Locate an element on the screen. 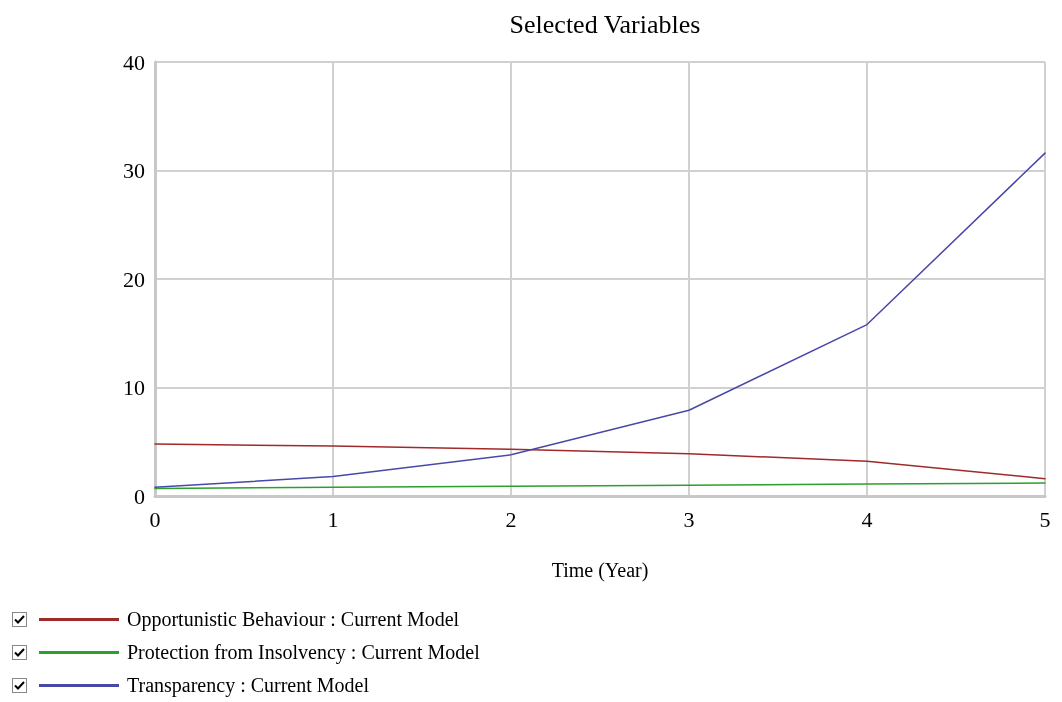  y-tick-label: 20 is located at coordinates (134, 279).